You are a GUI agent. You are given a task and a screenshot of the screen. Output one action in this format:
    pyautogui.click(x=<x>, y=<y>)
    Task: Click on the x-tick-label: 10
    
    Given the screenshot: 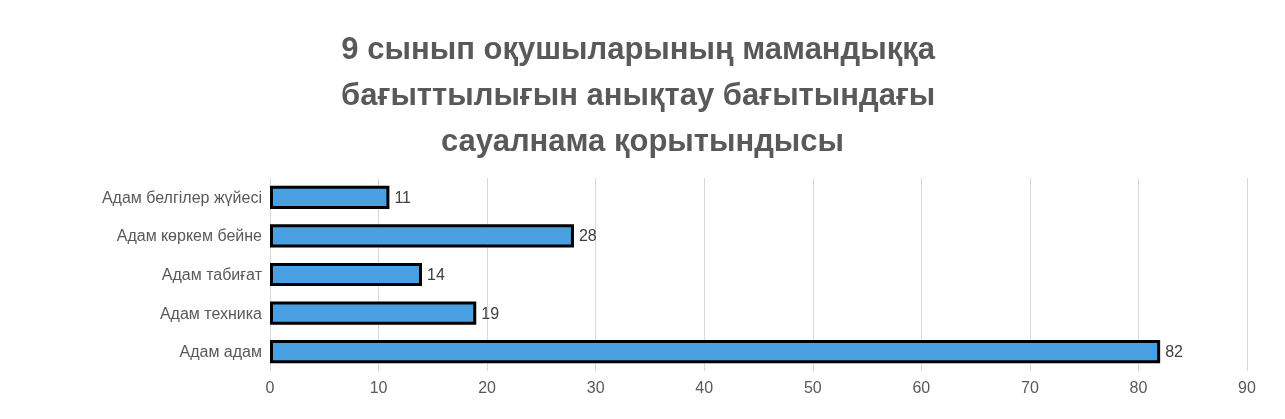 What is the action you would take?
    pyautogui.click(x=378, y=387)
    